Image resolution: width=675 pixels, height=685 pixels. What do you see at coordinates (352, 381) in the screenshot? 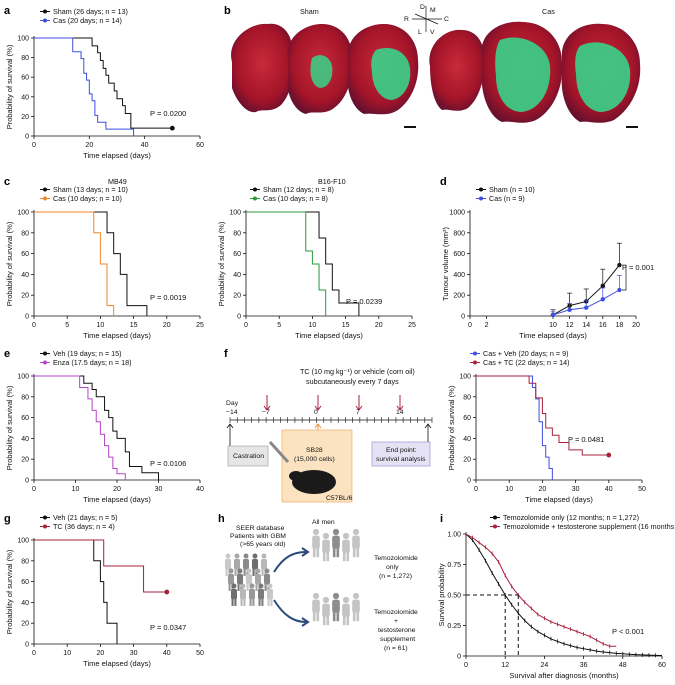
I see `dose-line-2: subcutaneously every 7 days` at bounding box center [352, 381].